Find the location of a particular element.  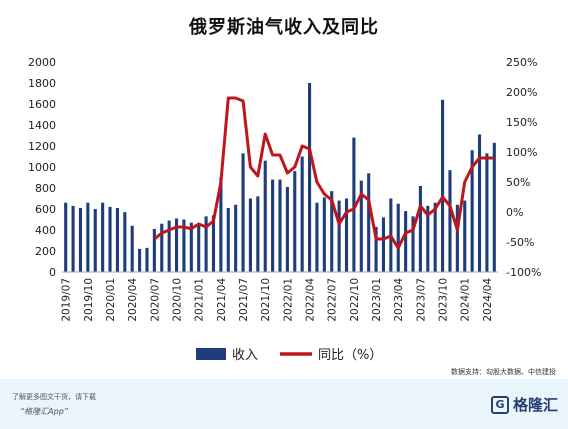

x-axis-tick-label: 2020/04 is located at coordinates (133, 300).